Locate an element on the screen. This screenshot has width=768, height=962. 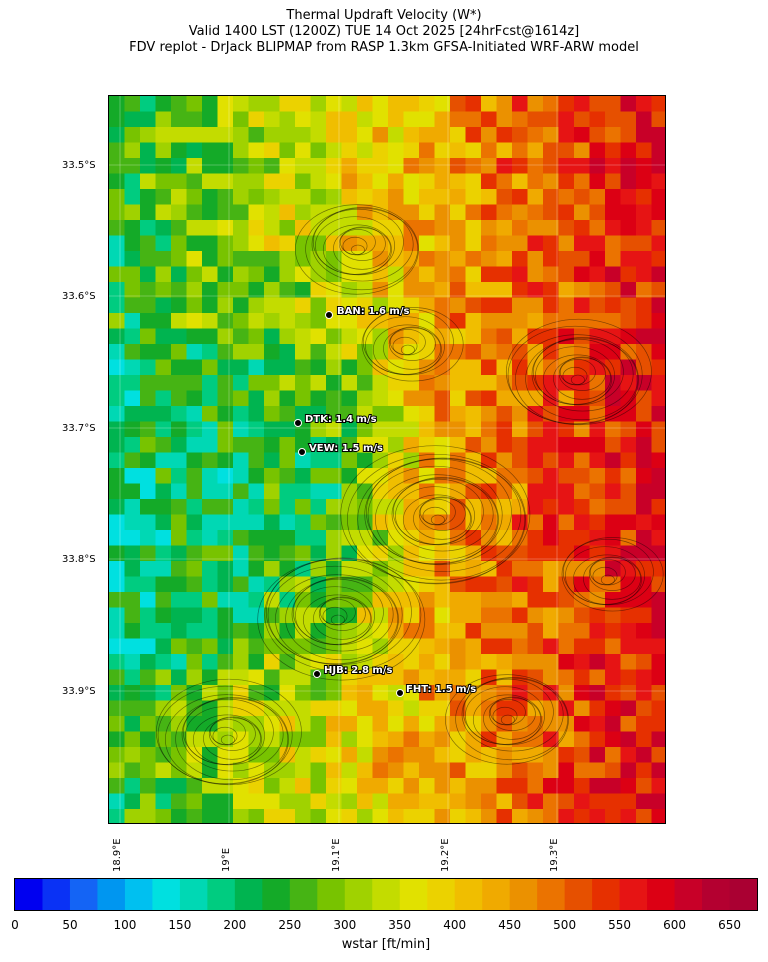
station-ban-label: BAN: 1.6 m/s is located at coordinates (373, 311).